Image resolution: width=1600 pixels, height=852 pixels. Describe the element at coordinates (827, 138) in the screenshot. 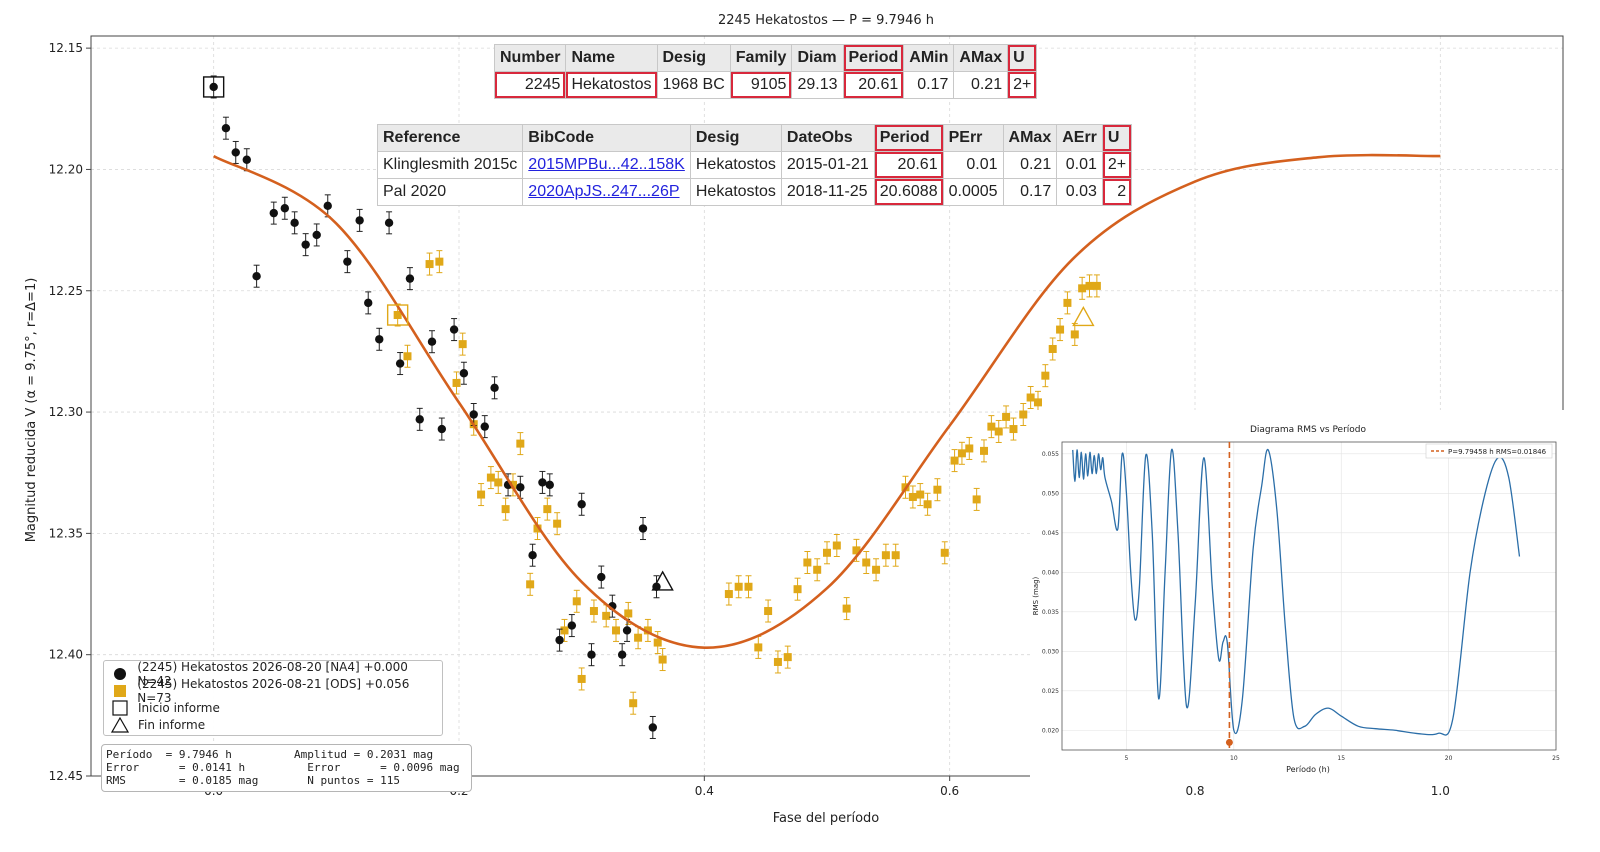

I see `col-dateobs: DateObs` at that location.